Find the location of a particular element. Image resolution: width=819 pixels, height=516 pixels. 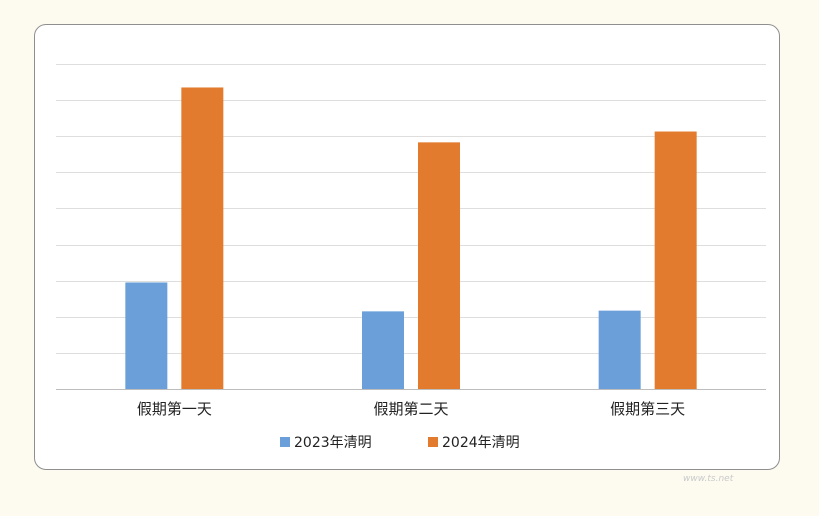

legend-label: 2024年清明 is located at coordinates (481, 443).